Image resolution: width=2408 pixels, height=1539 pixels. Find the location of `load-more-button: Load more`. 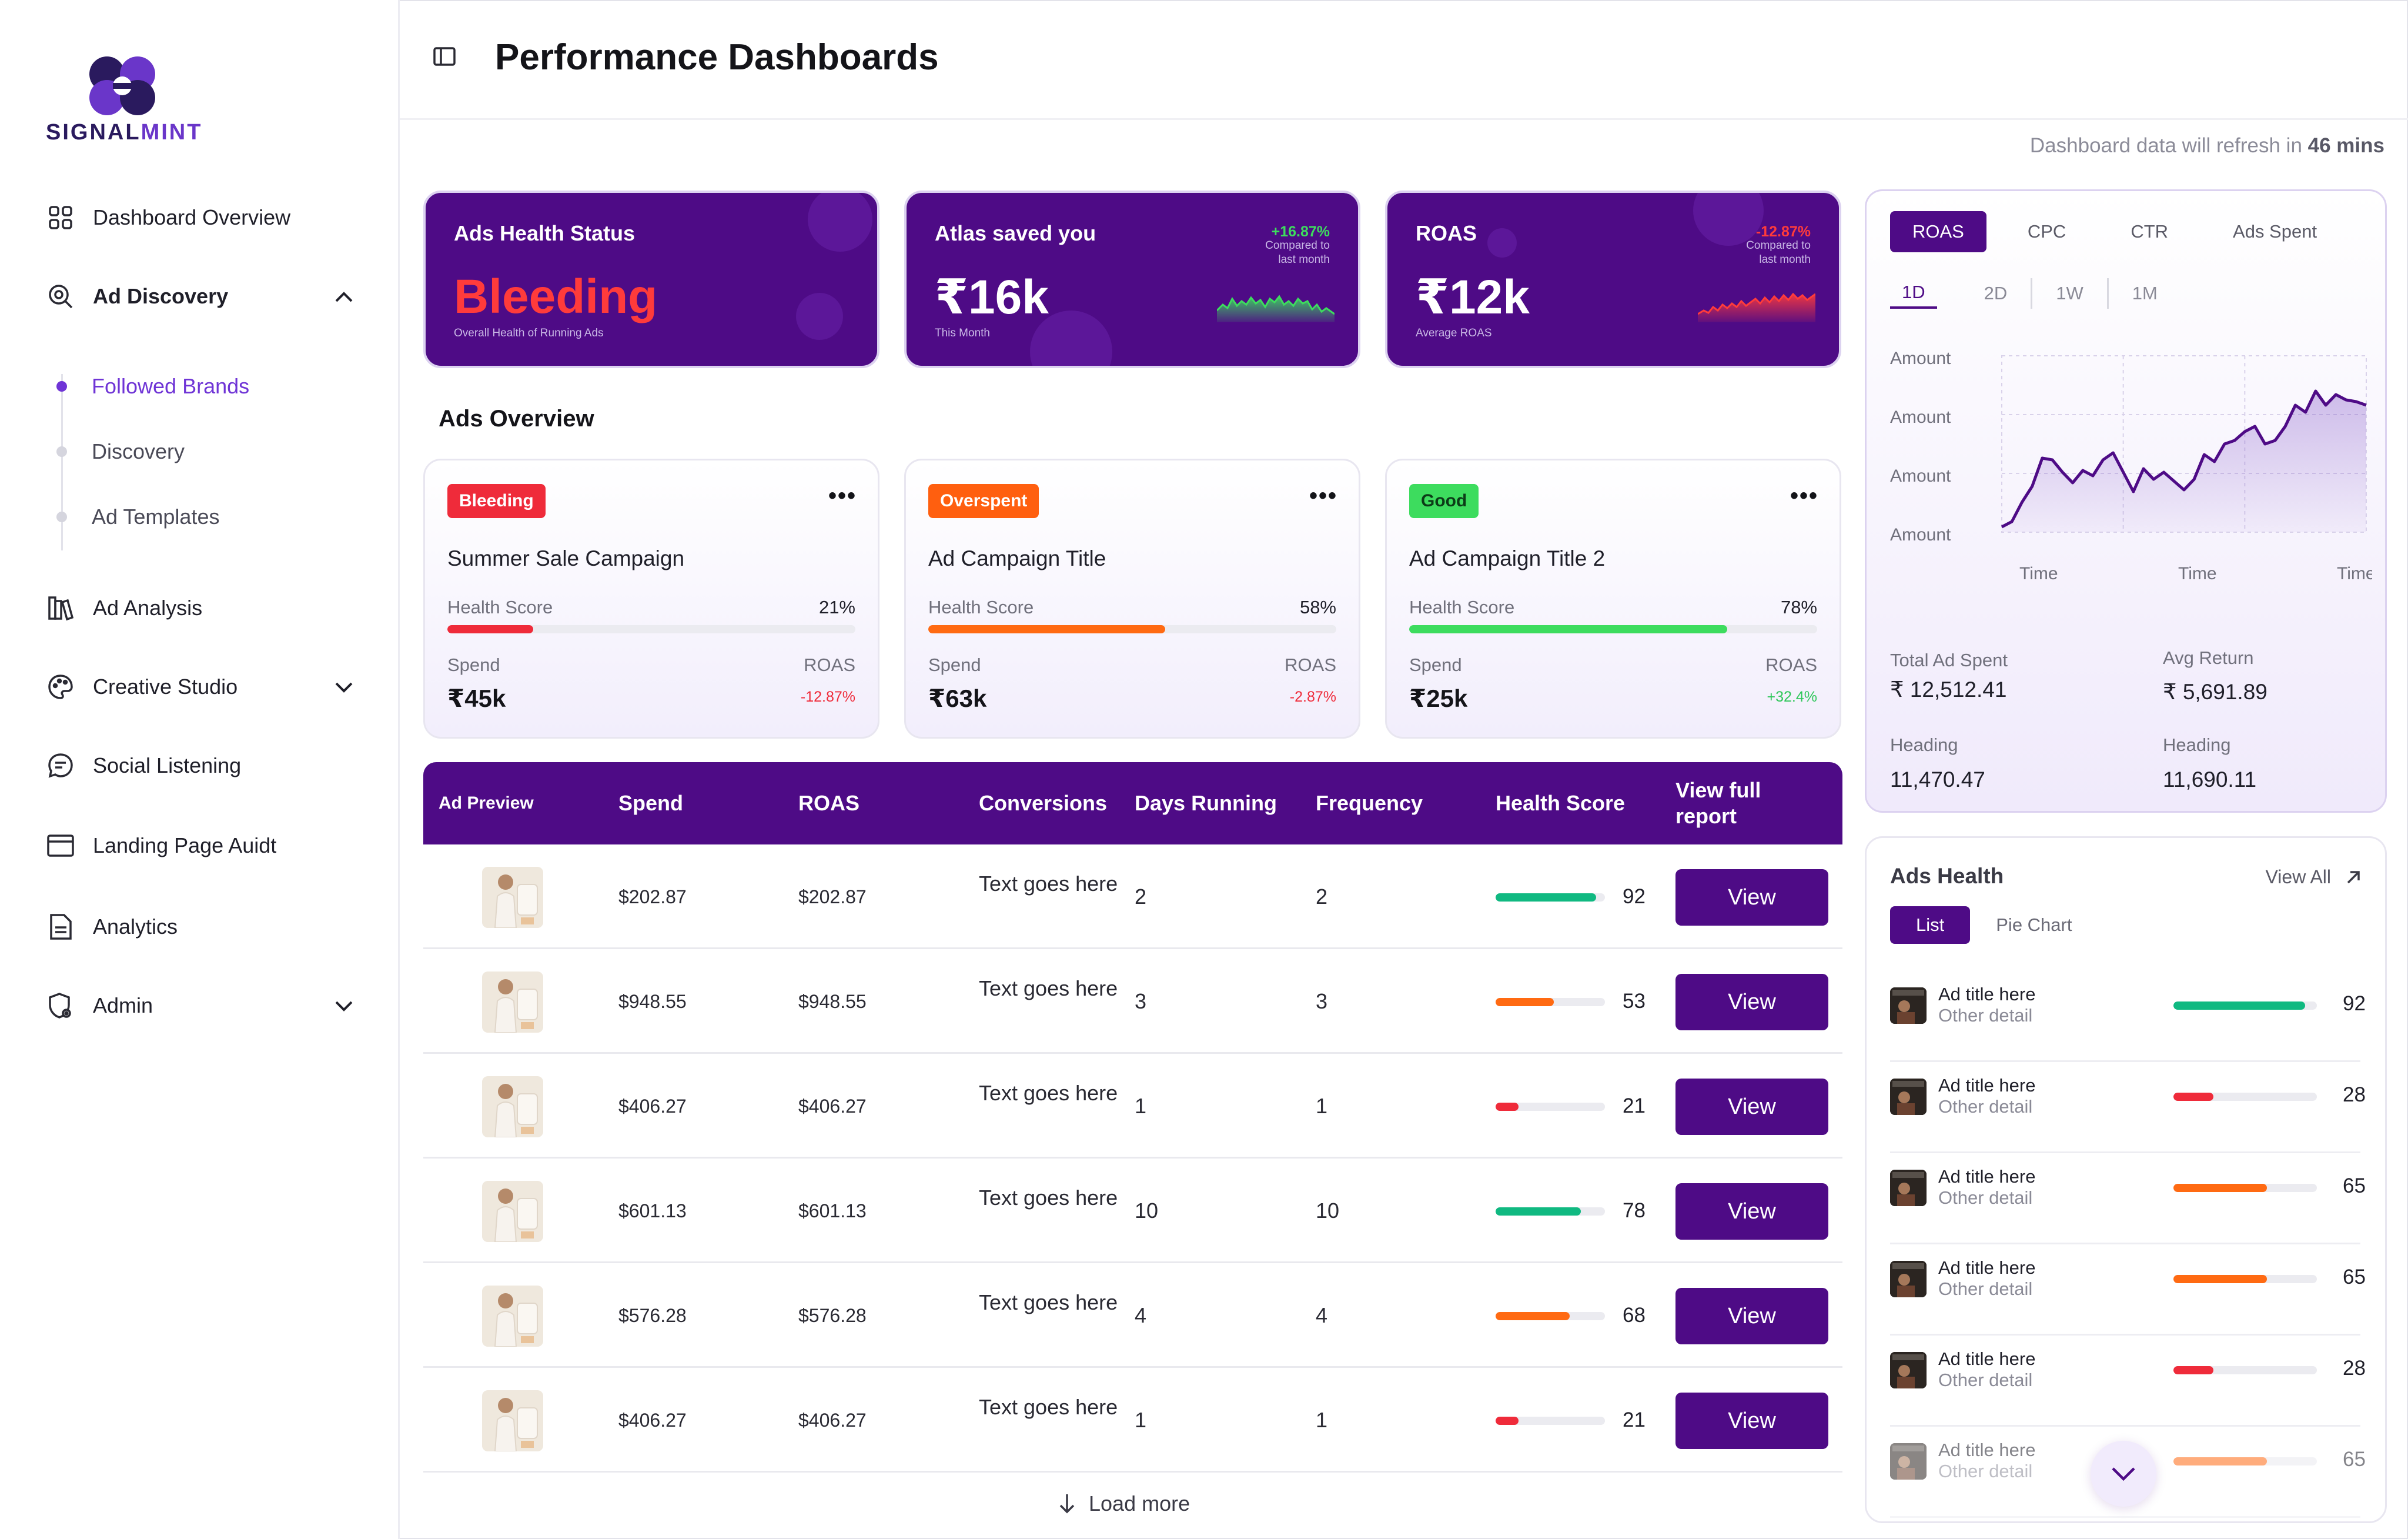

load-more-button: Load more is located at coordinates (1124, 1503).